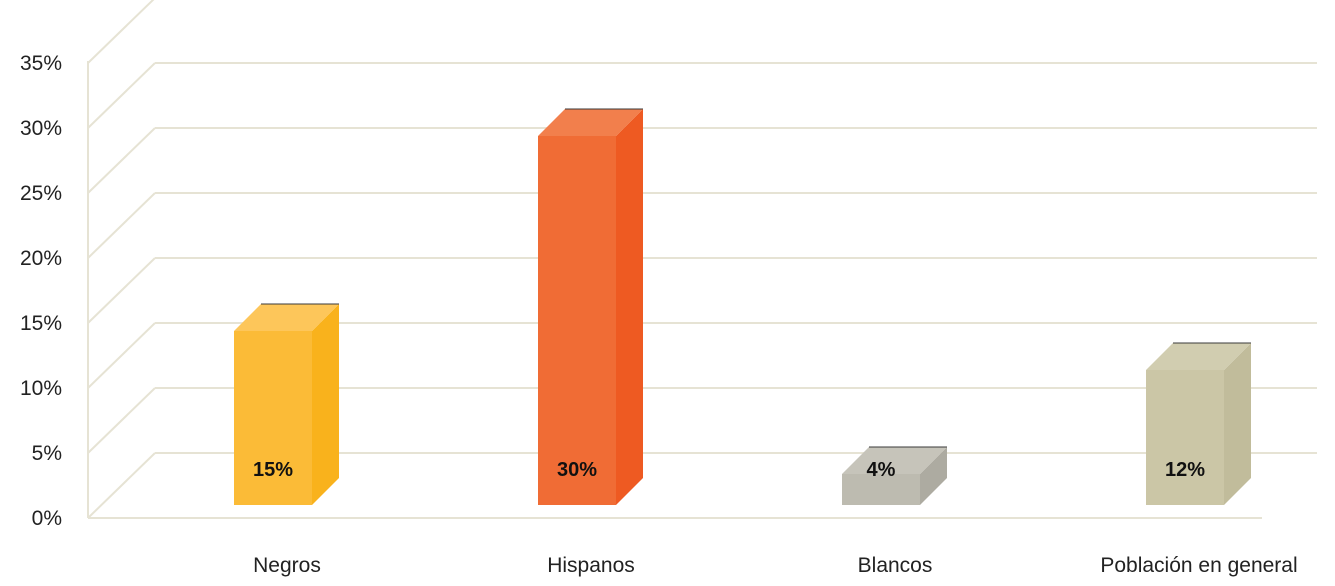 Image resolution: width=1335 pixels, height=586 pixels. What do you see at coordinates (41, 193) in the screenshot?
I see `y-tick-label: 25%` at bounding box center [41, 193].